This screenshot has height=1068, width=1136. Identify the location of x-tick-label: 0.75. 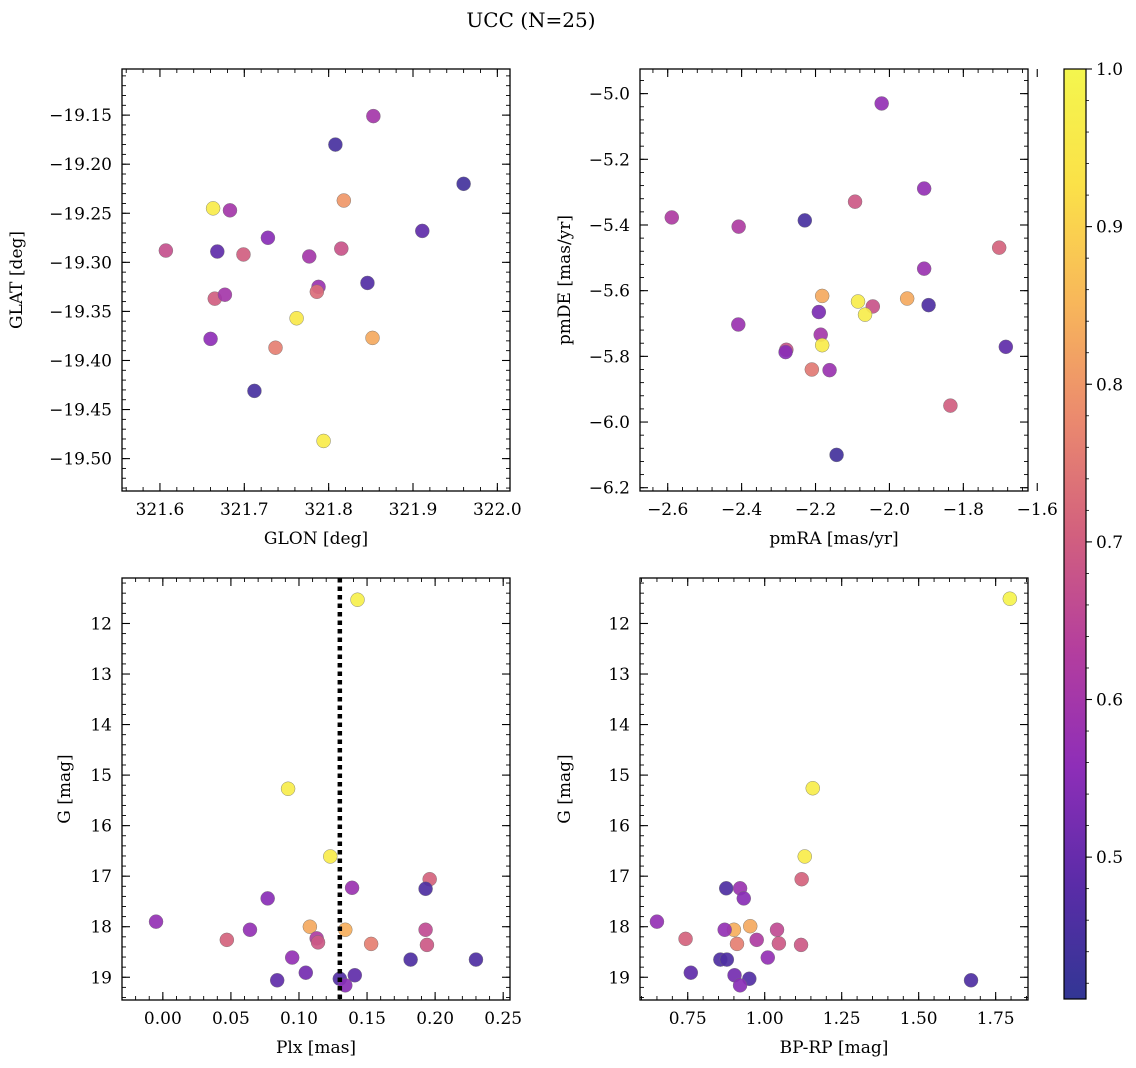
(688, 1019).